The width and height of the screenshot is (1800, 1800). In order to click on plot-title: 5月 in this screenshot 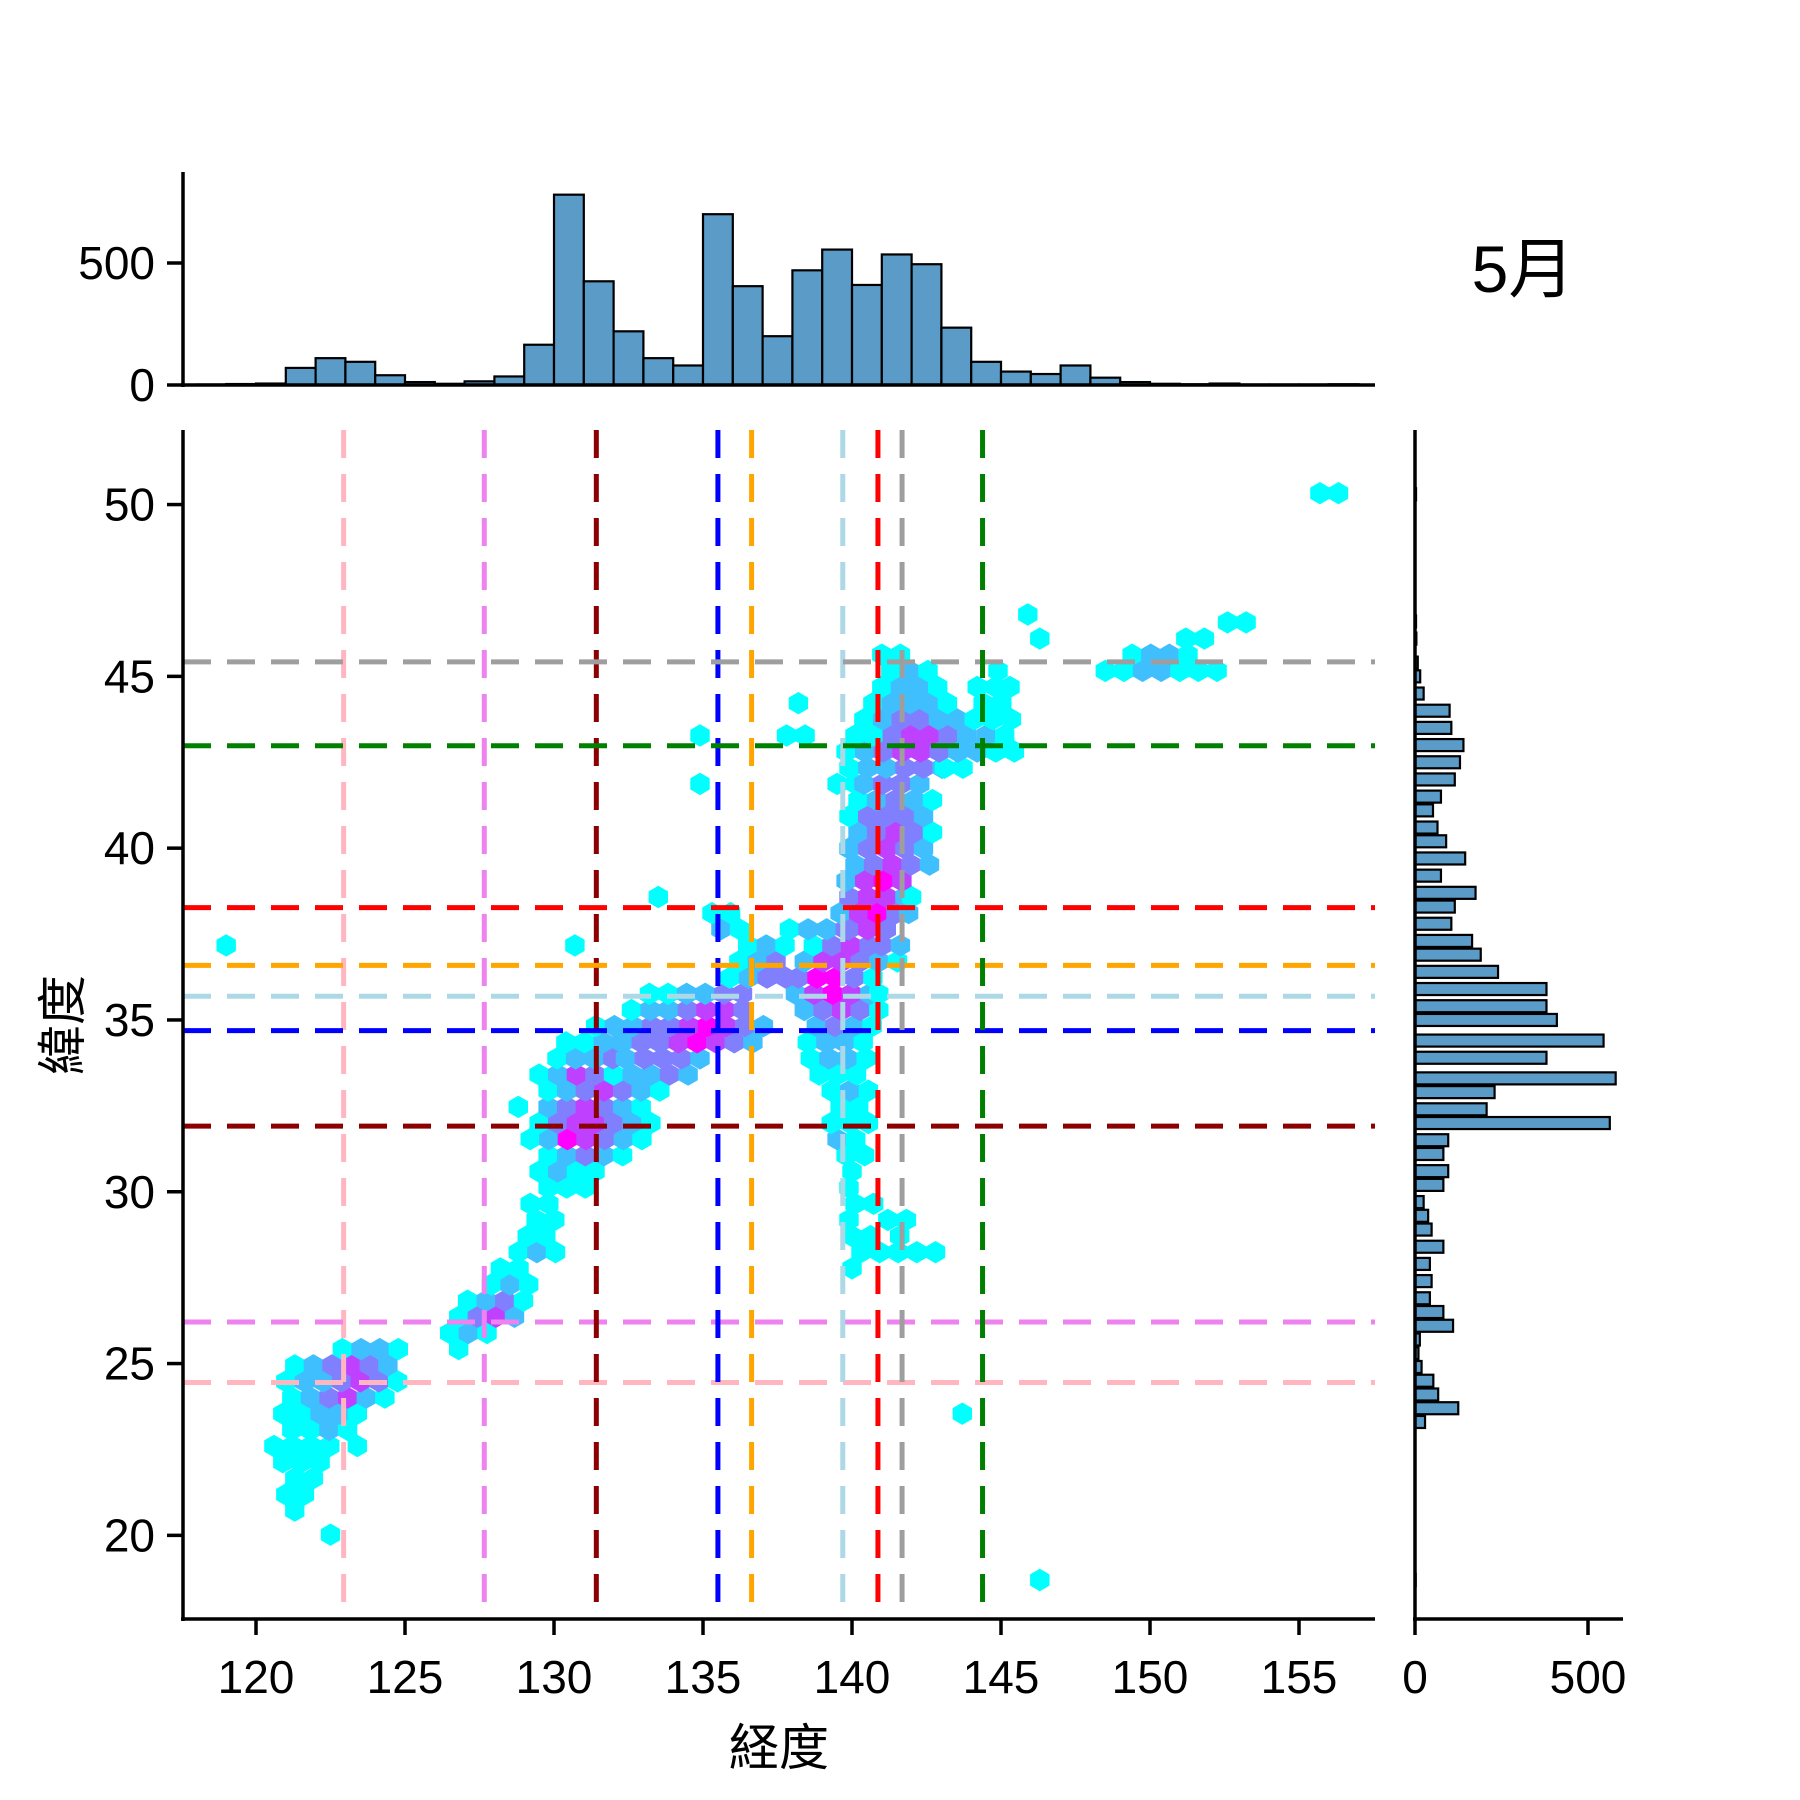, I will do `click(1523, 269)`.